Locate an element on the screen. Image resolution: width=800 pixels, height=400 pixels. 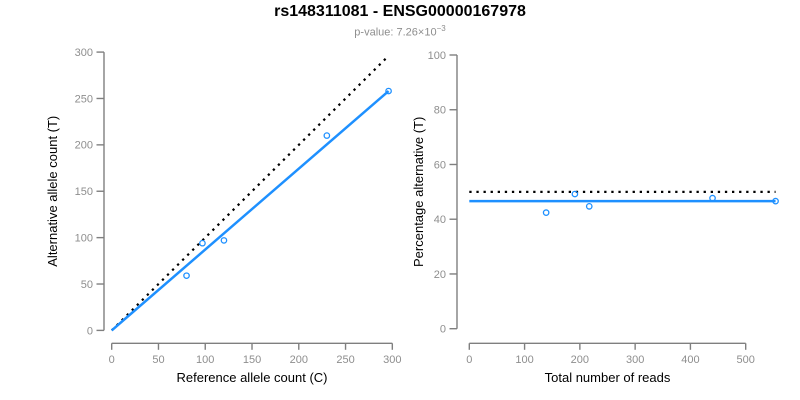
y-tick-label: 50 is located at coordinates (87, 285).